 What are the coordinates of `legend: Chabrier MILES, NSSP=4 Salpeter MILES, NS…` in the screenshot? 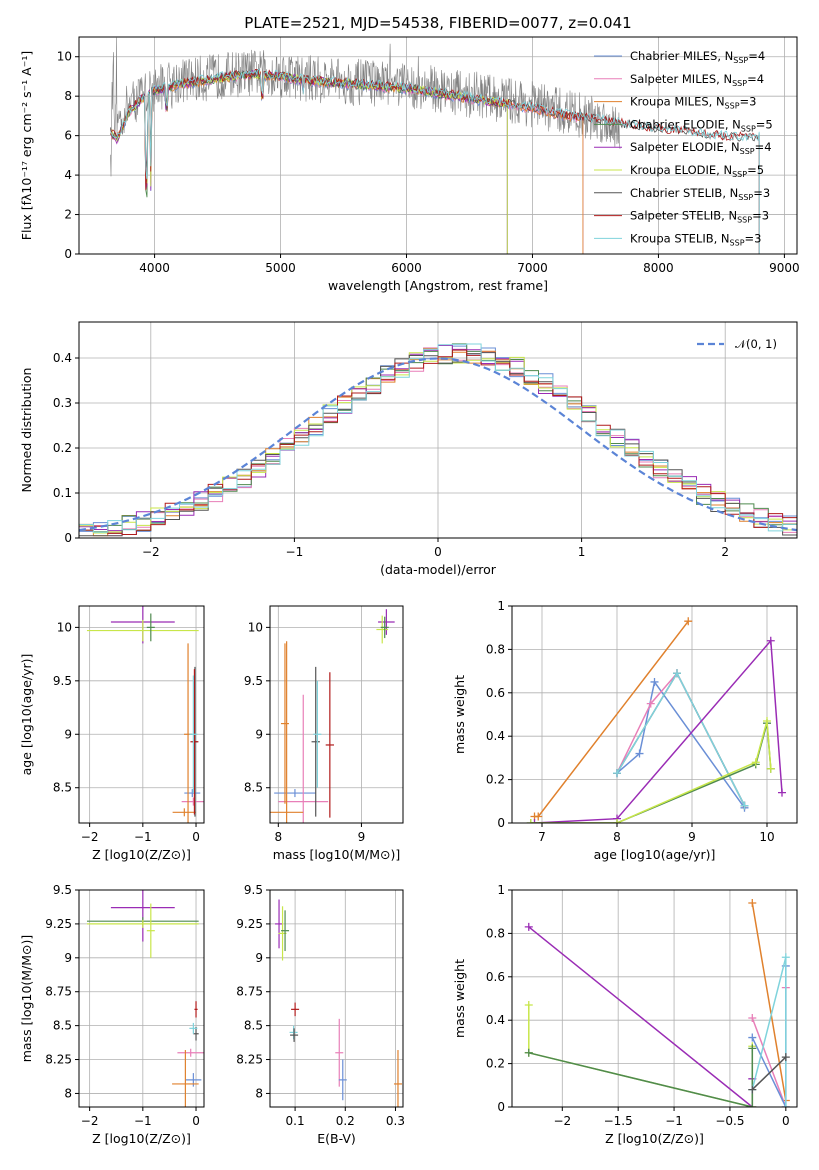 It's located at (683, 148).